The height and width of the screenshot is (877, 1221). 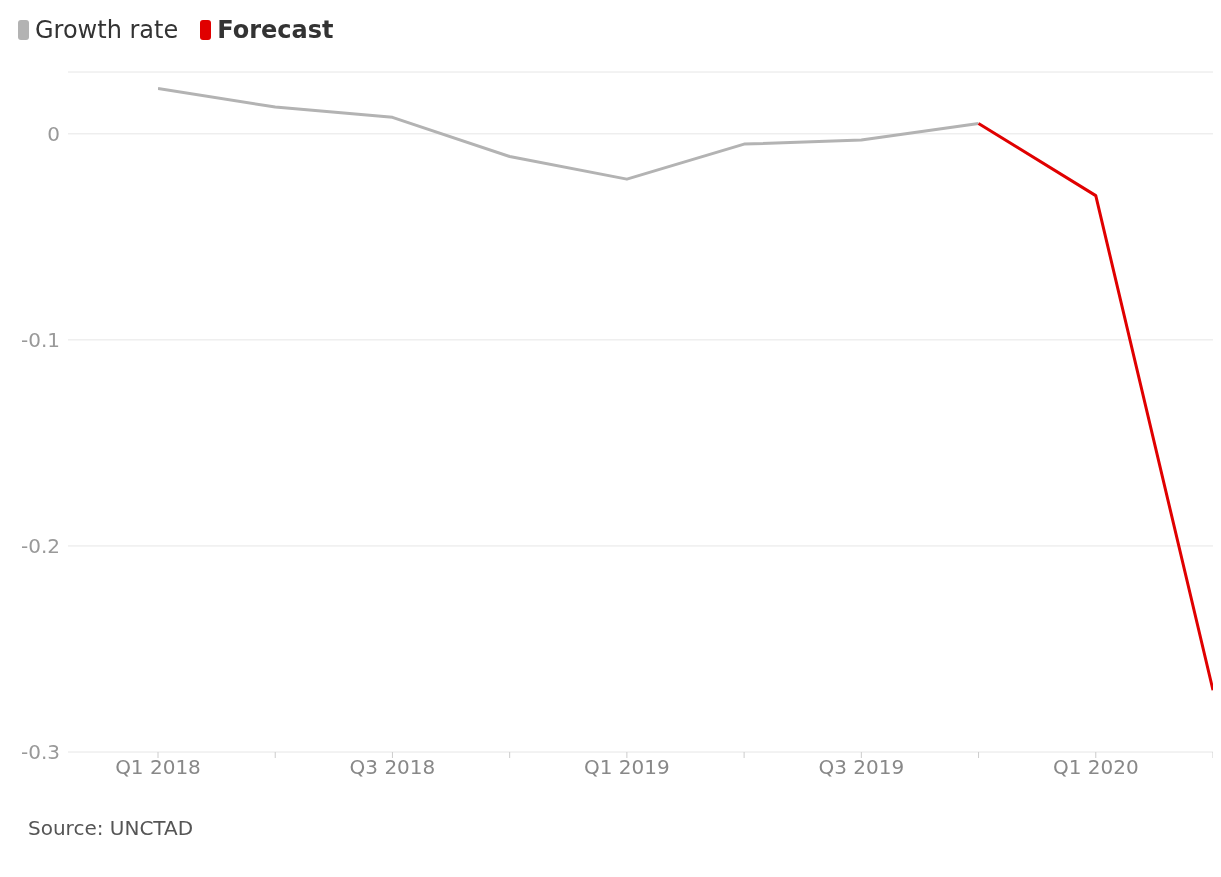 What do you see at coordinates (861, 767) in the screenshot?
I see `x-tick-label: Q3 2019` at bounding box center [861, 767].